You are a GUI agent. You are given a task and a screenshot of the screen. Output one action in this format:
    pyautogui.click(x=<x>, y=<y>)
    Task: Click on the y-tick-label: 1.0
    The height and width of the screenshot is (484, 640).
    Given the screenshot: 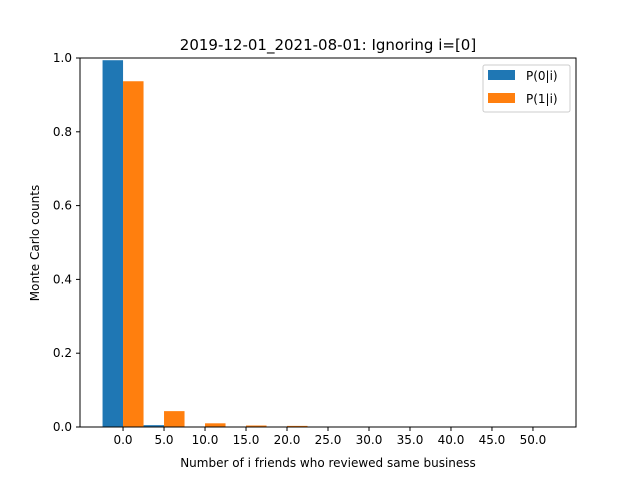 What is the action you would take?
    pyautogui.click(x=62, y=58)
    